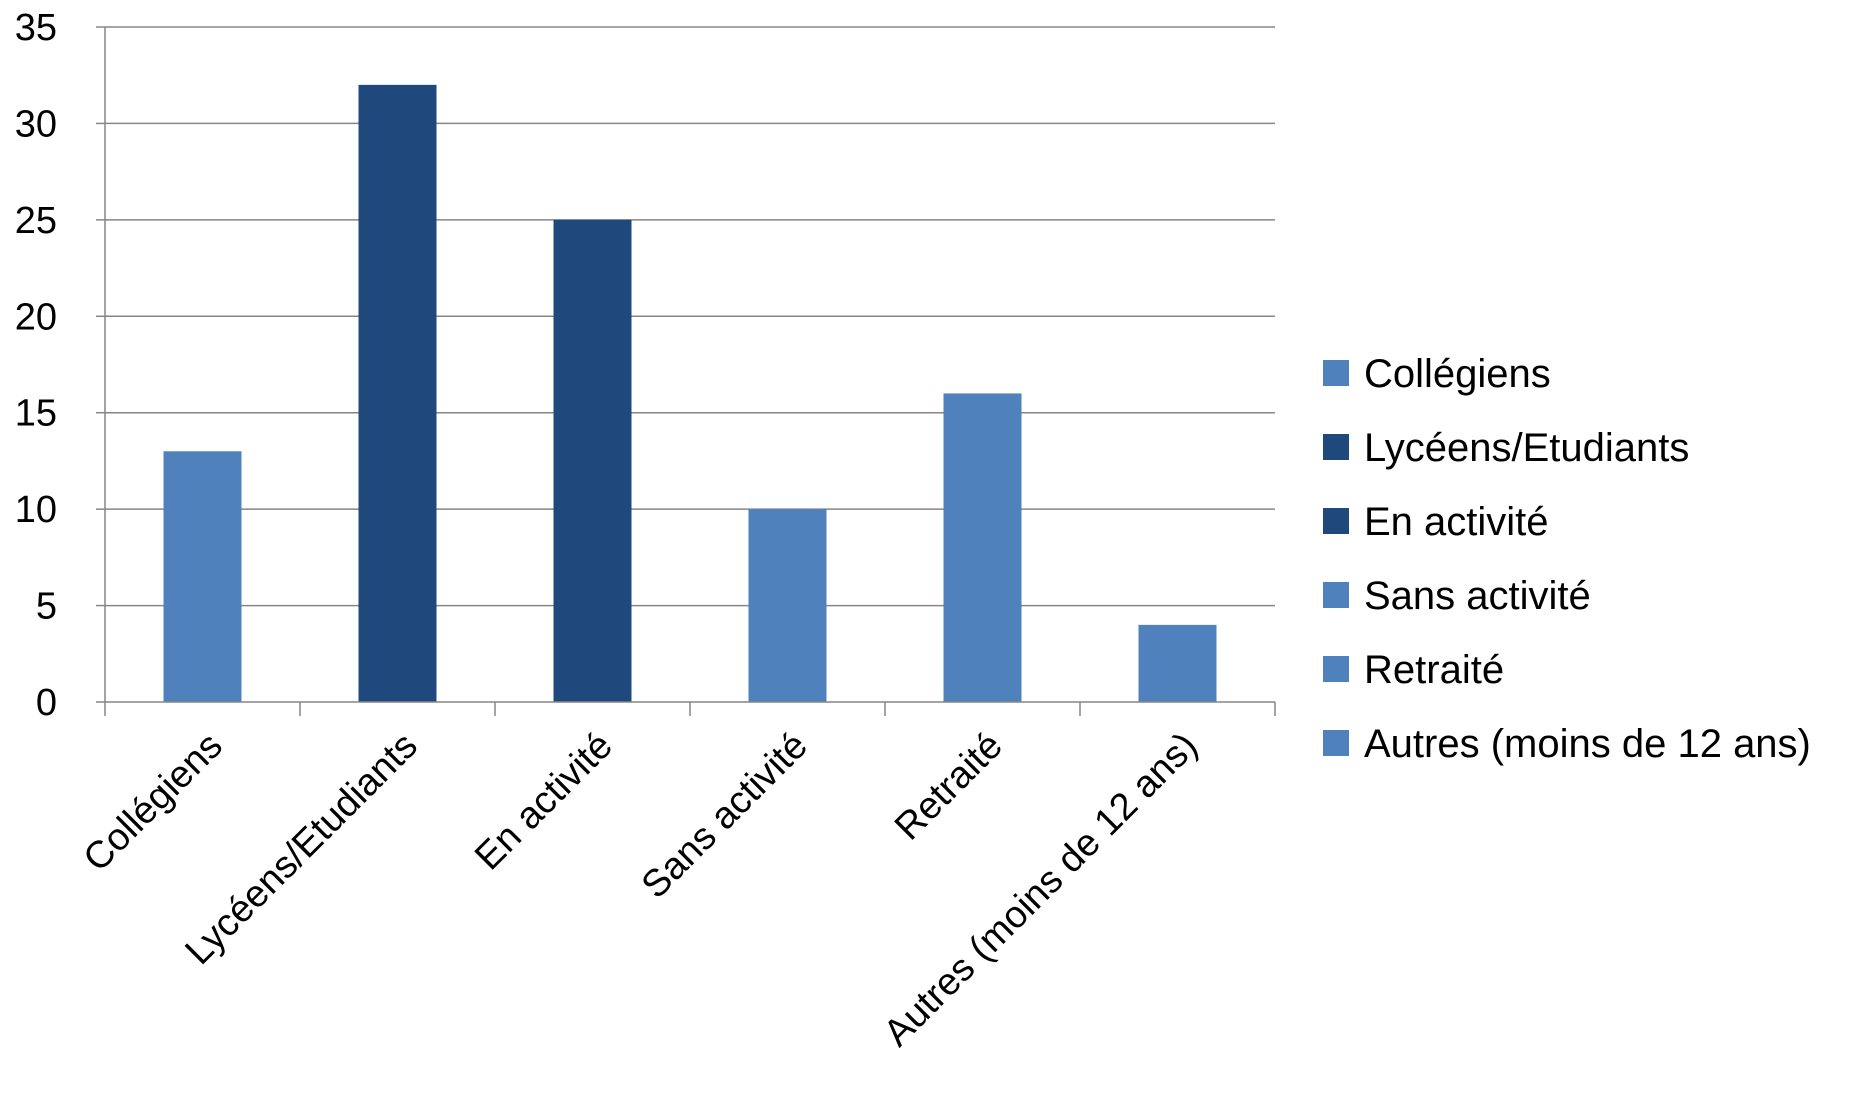 Image resolution: width=1859 pixels, height=1103 pixels. What do you see at coordinates (544, 802) in the screenshot?
I see `x-tick-label: En activité` at bounding box center [544, 802].